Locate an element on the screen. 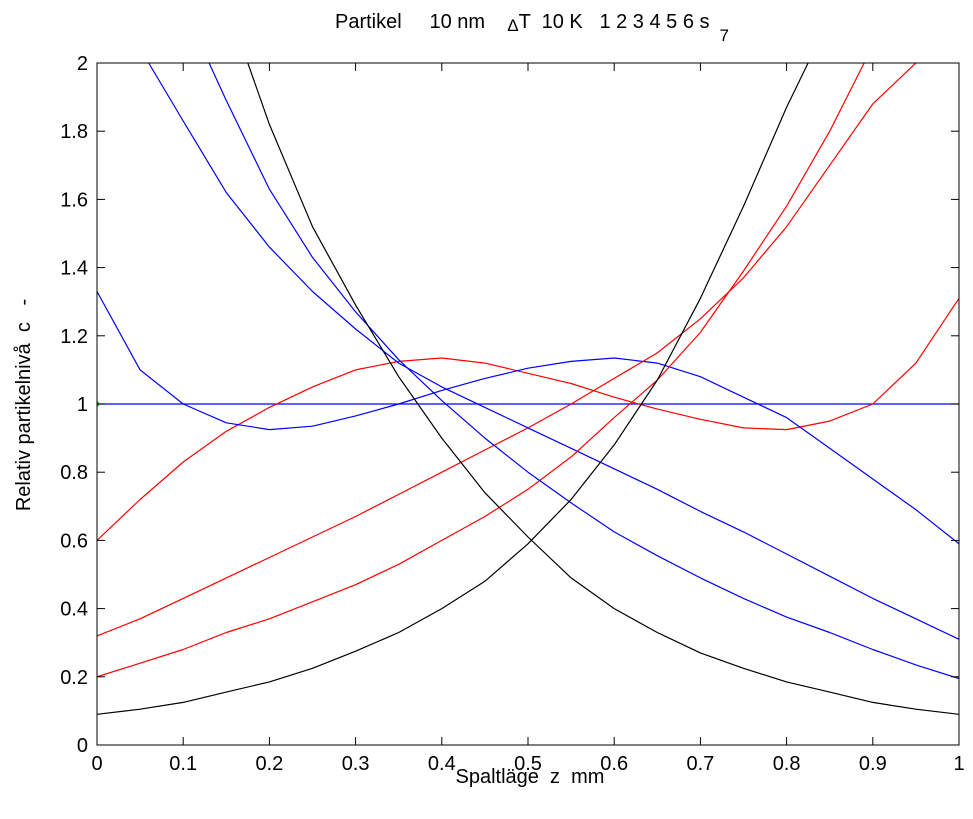 The image size is (973, 819). x-tick-label: 0.1 is located at coordinates (183, 764).